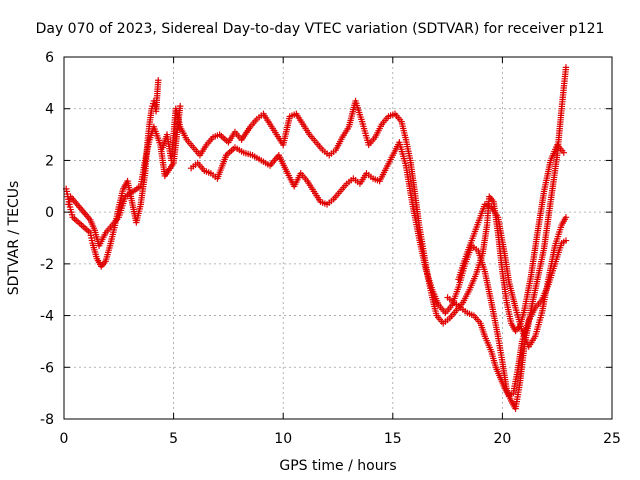 This screenshot has width=640, height=480. I want to click on y-tick-label: 4, so click(49, 110).